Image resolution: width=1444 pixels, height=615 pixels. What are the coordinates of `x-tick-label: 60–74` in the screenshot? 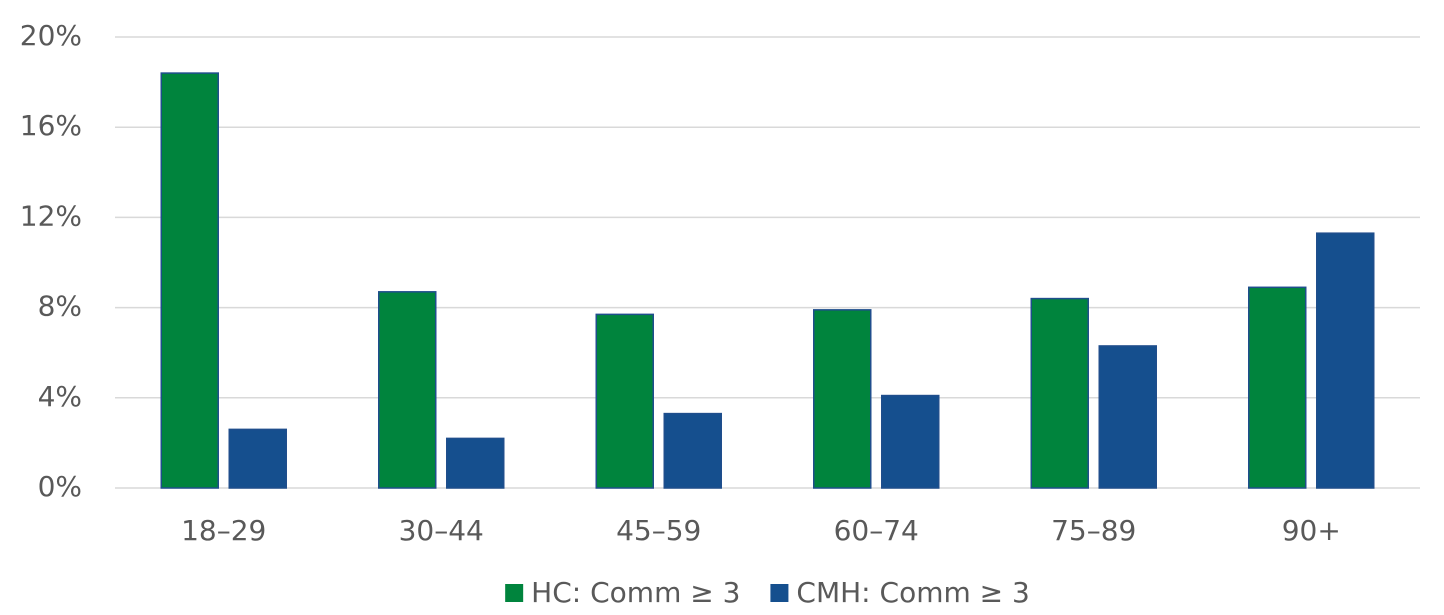 It's located at (876, 530).